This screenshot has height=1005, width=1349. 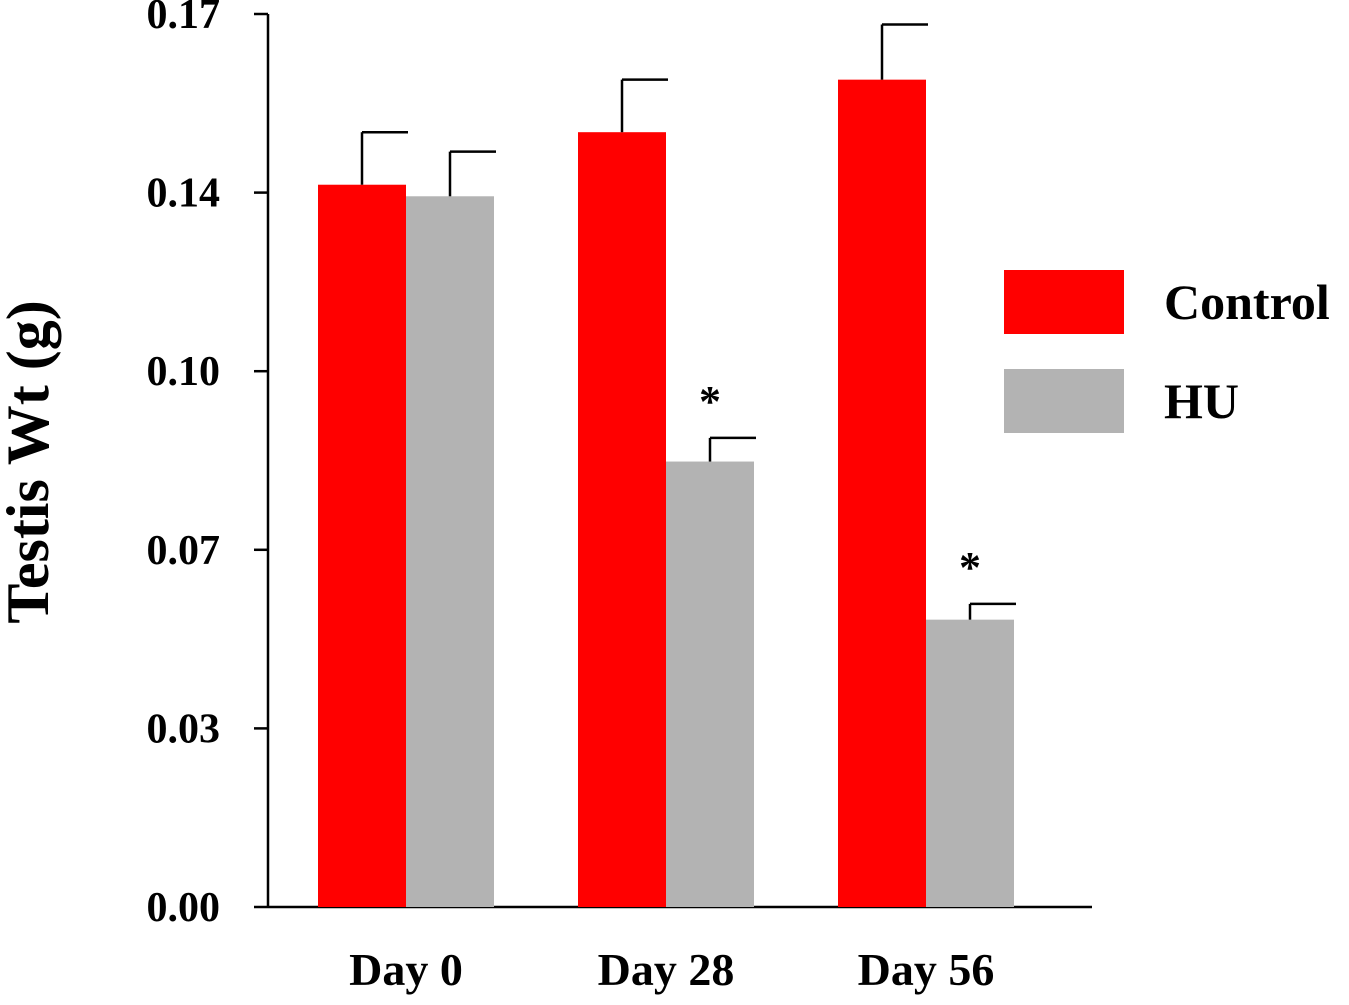 I want to click on x-tick-label: Day 0, so click(x=406, y=969).